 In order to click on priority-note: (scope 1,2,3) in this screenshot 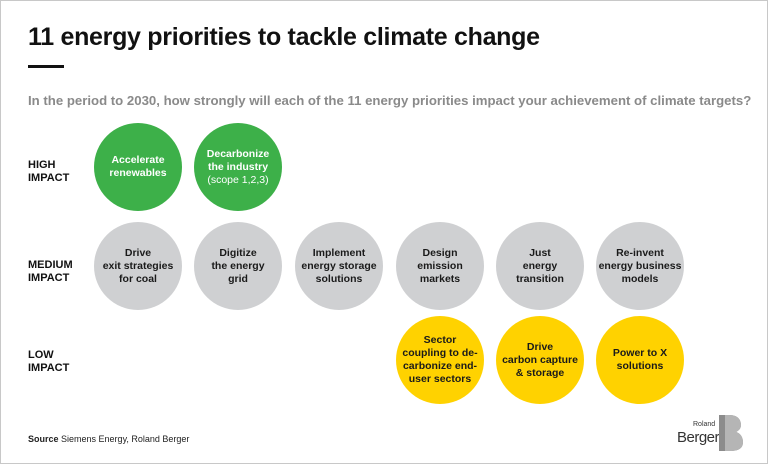, I will do `click(238, 179)`.